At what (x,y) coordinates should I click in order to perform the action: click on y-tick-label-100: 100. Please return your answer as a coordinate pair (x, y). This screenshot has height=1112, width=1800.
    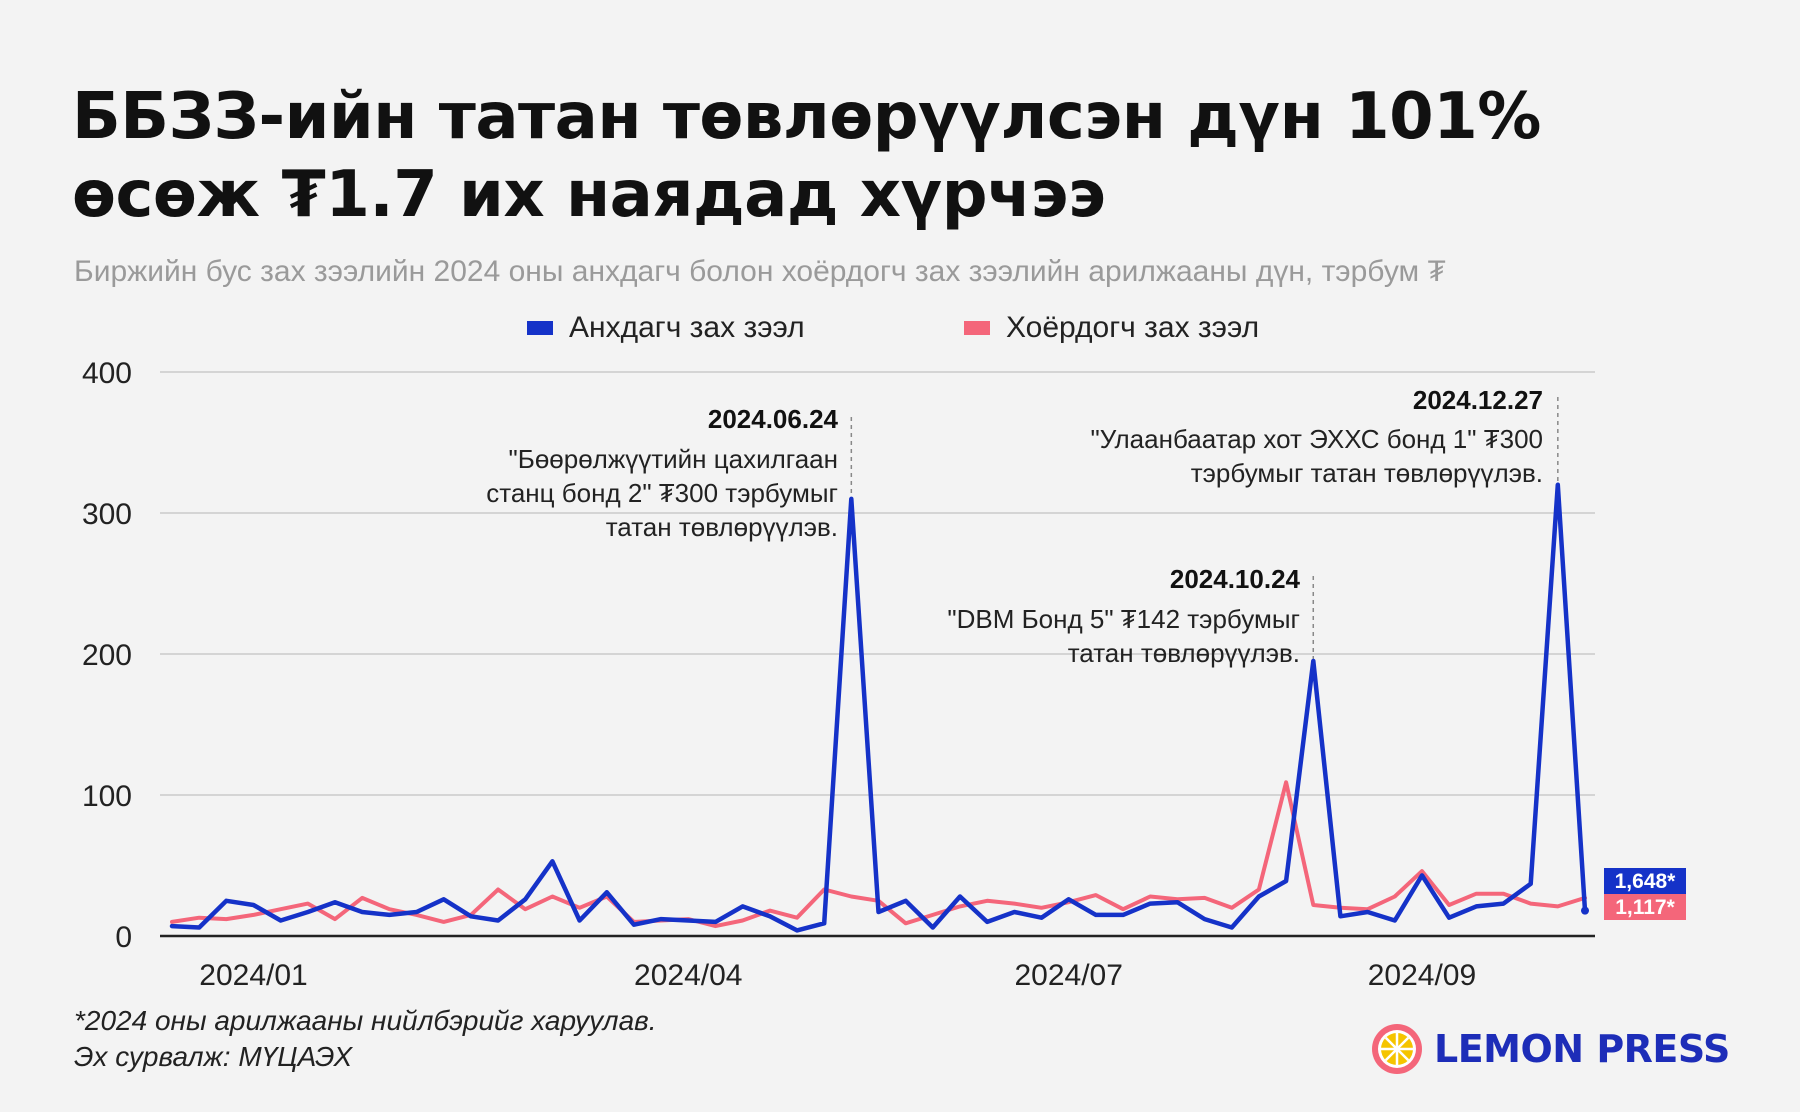
    Looking at the image, I should click on (107, 796).